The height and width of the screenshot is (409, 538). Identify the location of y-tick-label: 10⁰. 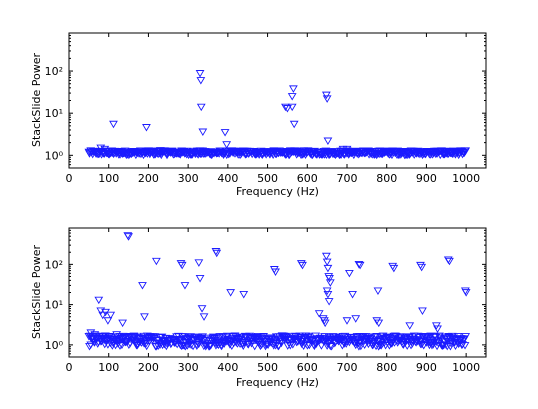
(54, 345).